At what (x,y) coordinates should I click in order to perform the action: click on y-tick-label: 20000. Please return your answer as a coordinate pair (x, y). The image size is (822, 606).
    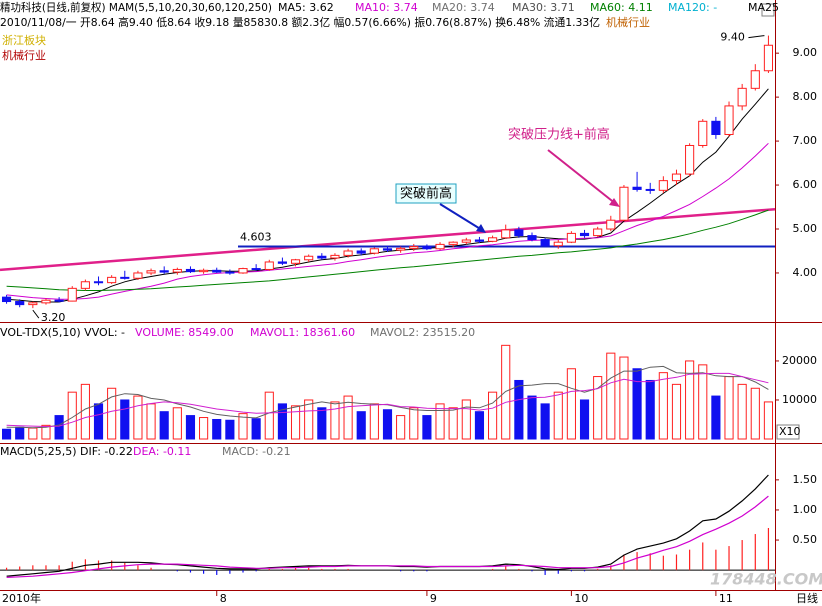
    Looking at the image, I should click on (799, 360).